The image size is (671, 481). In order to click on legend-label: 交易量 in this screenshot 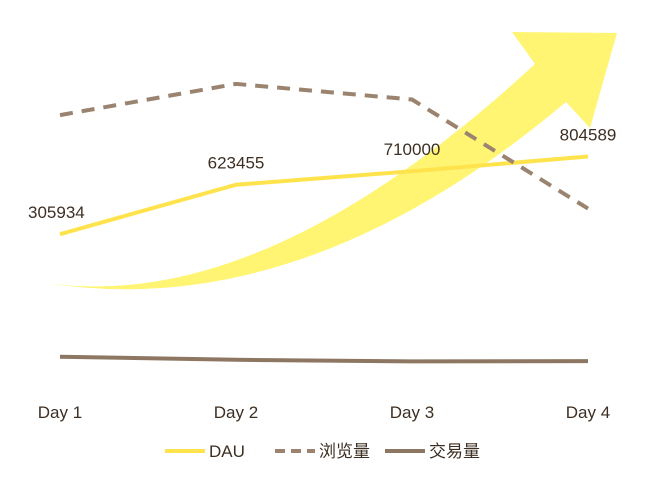, I will do `click(454, 451)`.